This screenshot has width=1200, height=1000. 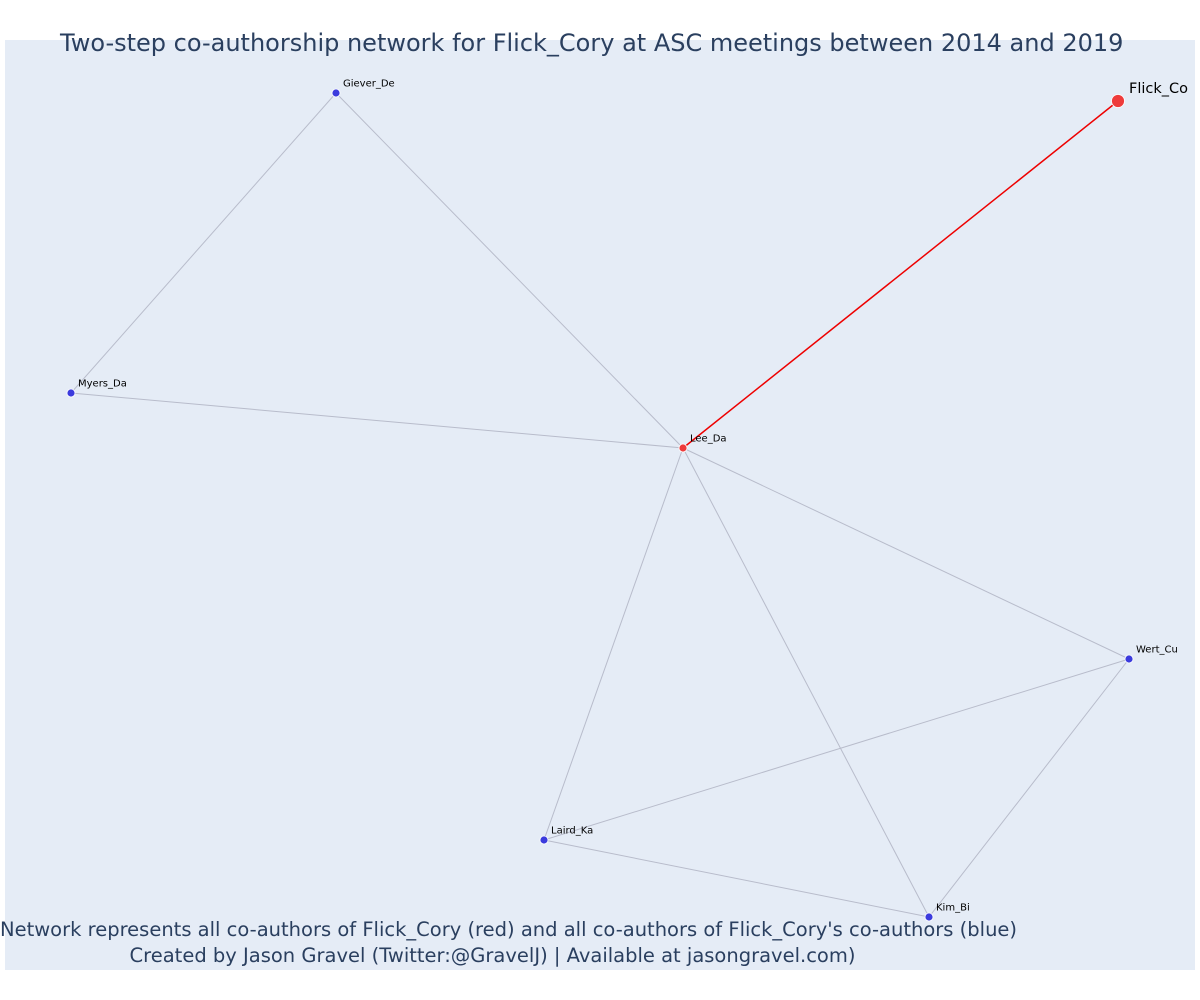 I want to click on node-Giever_De, so click(x=336, y=93).